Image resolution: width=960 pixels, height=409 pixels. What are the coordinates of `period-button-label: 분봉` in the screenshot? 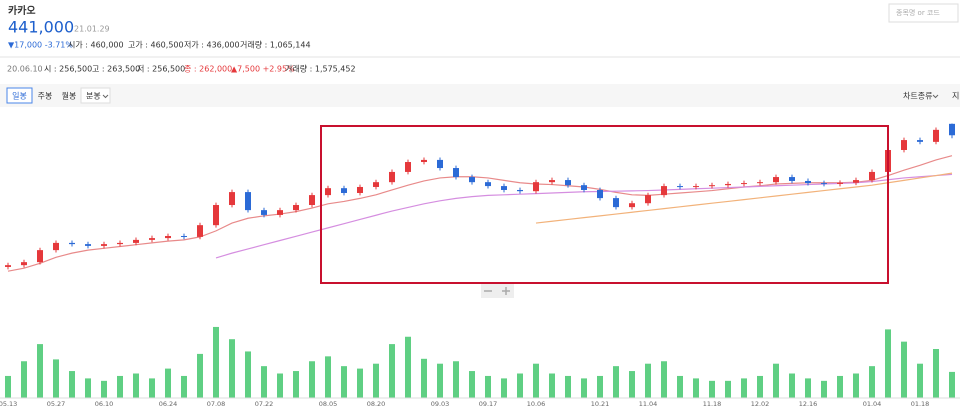 It's located at (93, 96).